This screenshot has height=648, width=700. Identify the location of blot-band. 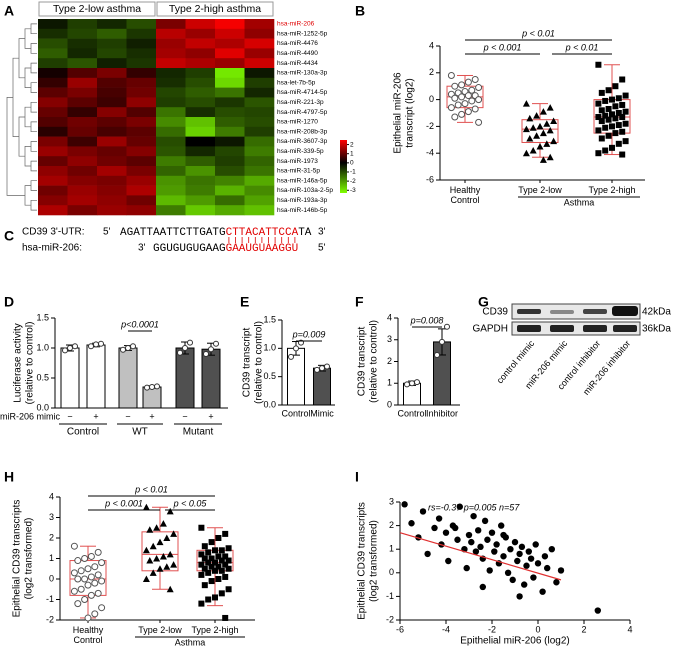
(529, 311).